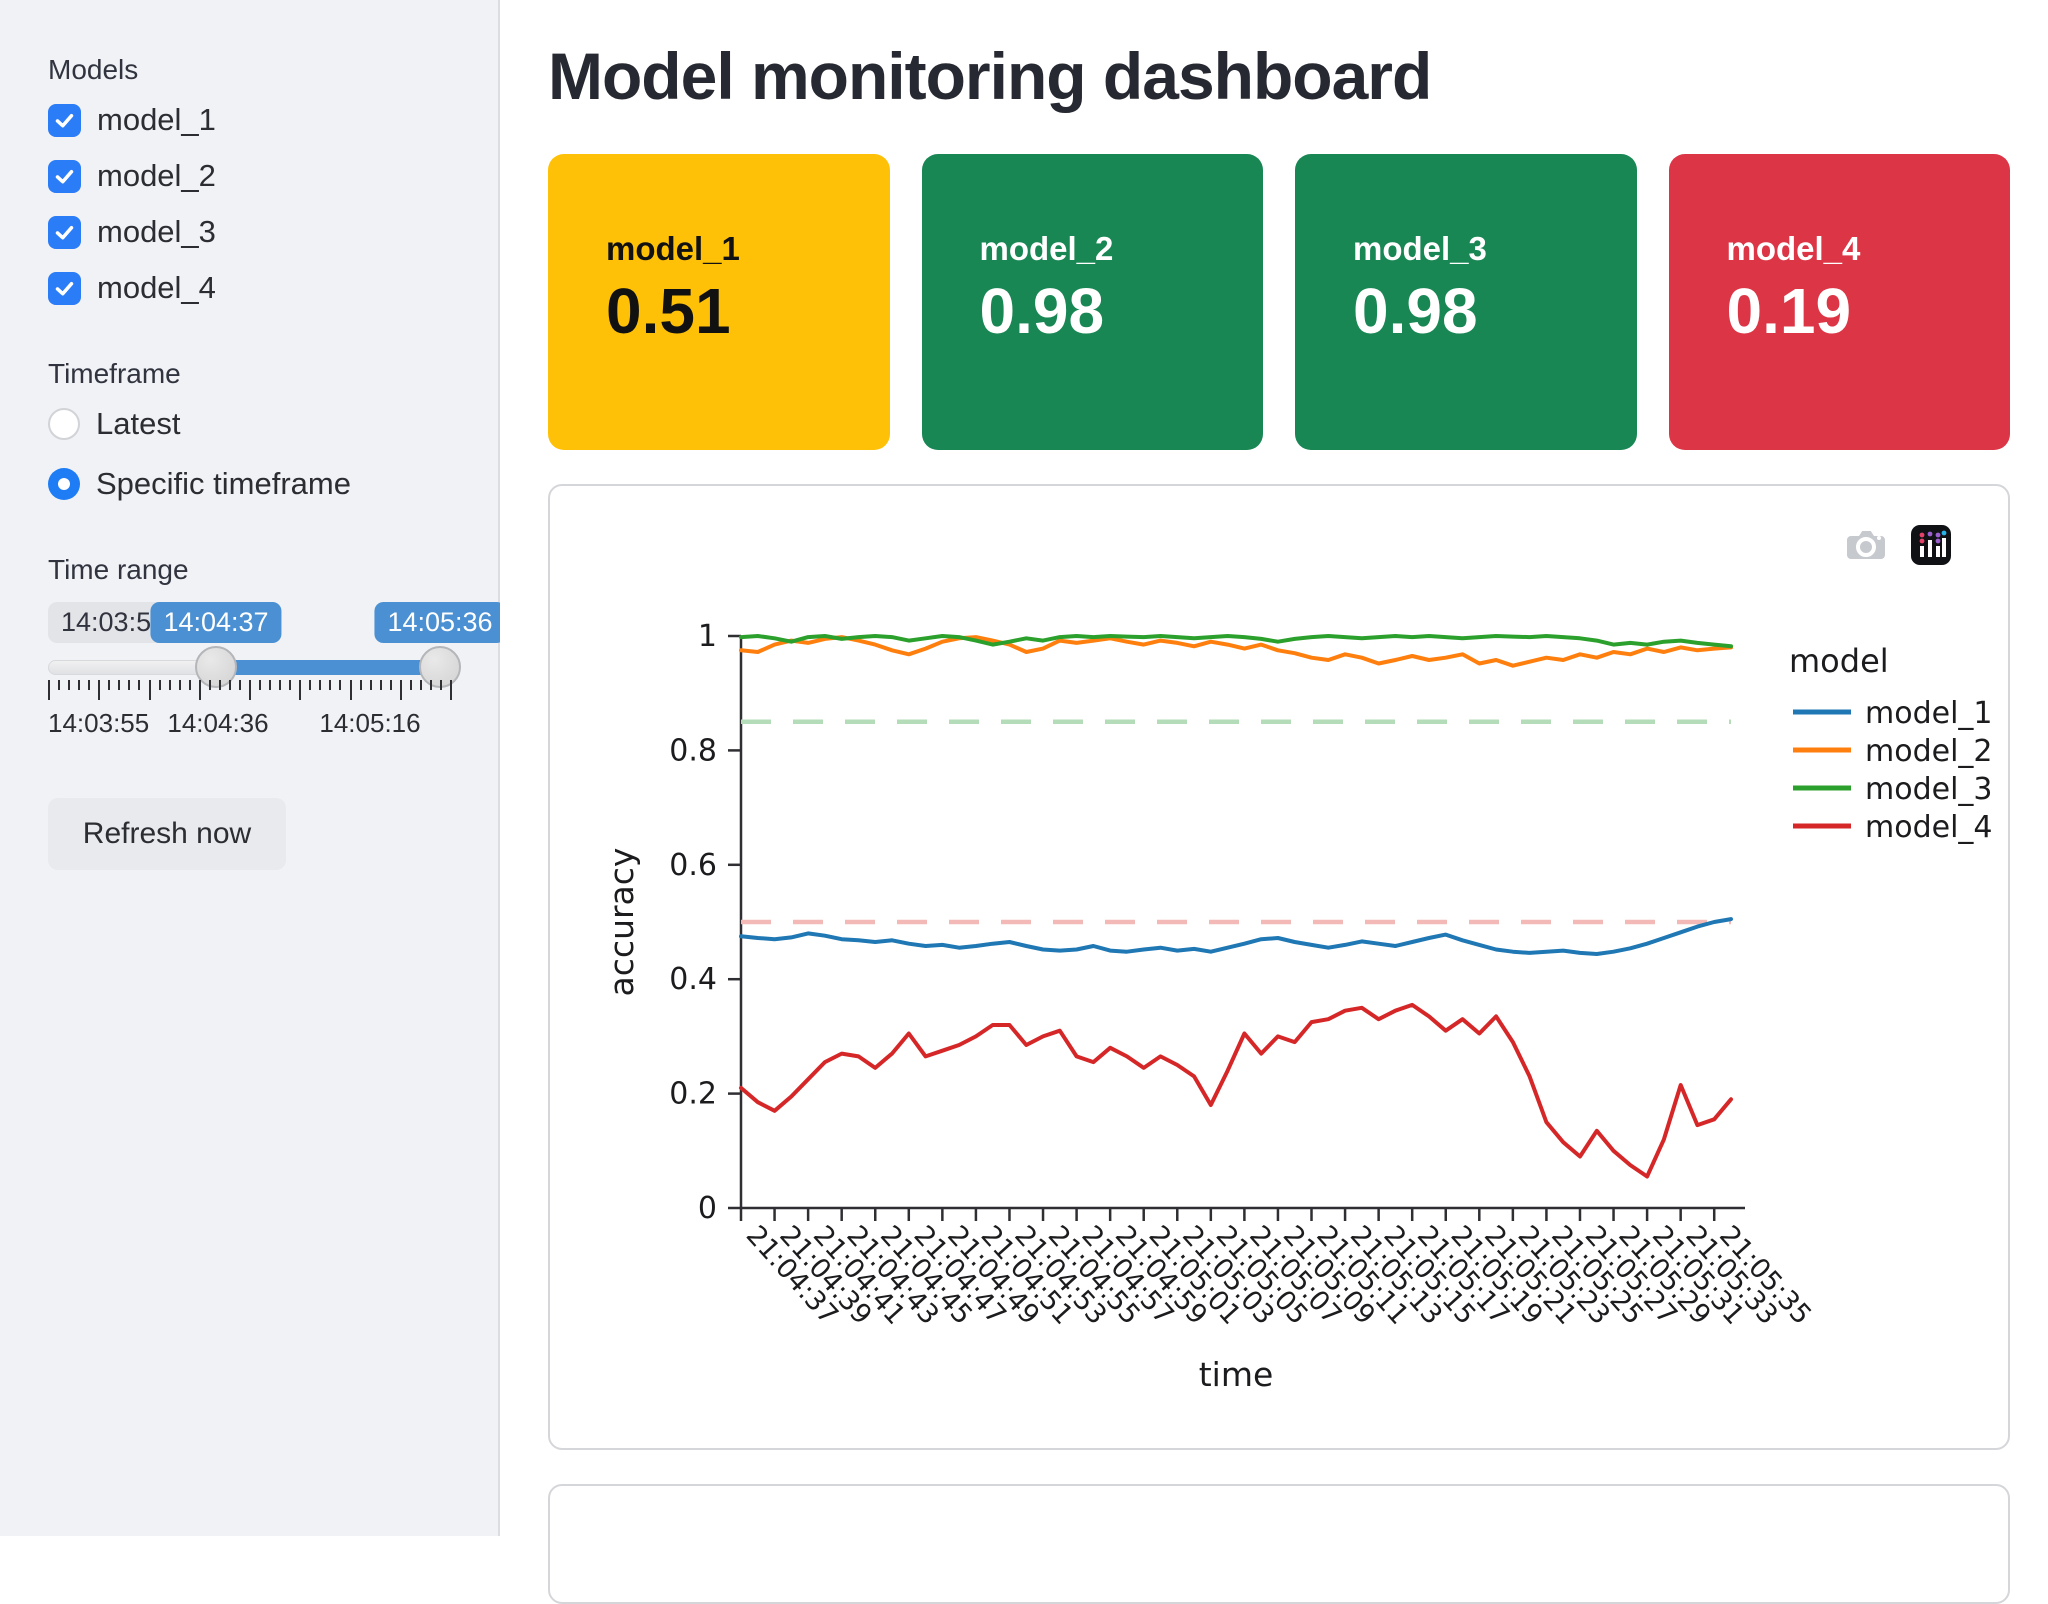 This screenshot has width=2048, height=1604. I want to click on checkbox-label: model_2, so click(156, 175).